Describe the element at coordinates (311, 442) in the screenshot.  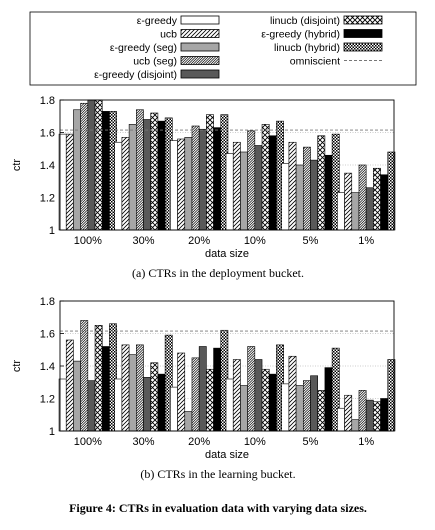
I see `x-tick-label: 5%` at that location.